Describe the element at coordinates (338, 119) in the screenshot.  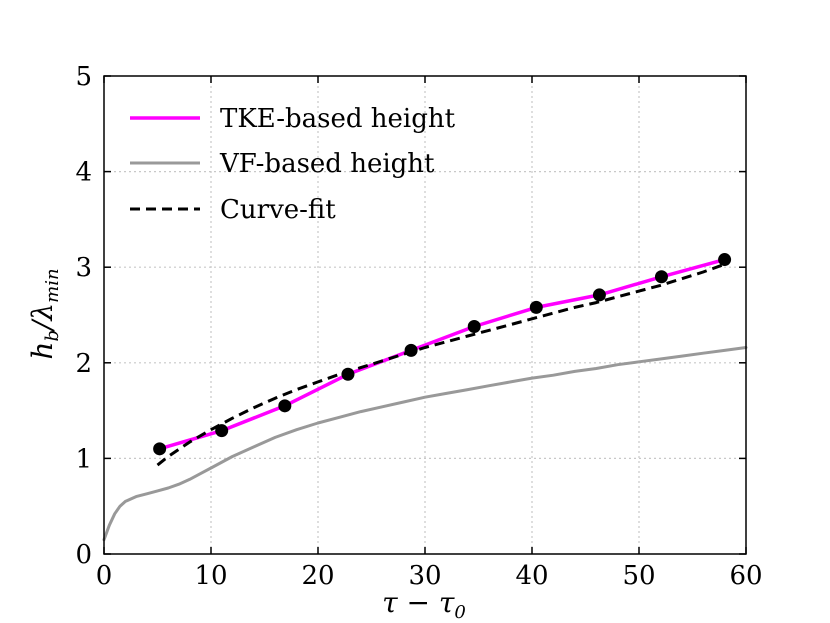
I see `legend-label-tke: TKE-based height` at that location.